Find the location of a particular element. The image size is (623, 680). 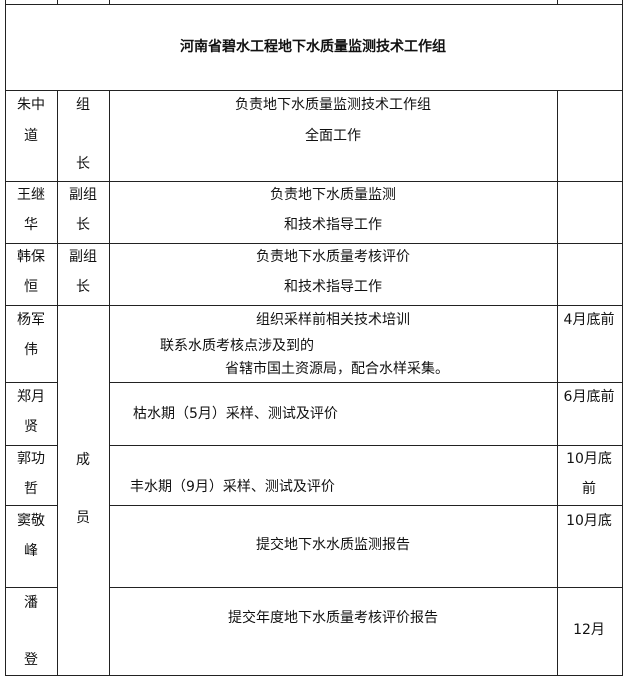

duty-text: 提交年度地下水质量考核评价报告 is located at coordinates (333, 618).